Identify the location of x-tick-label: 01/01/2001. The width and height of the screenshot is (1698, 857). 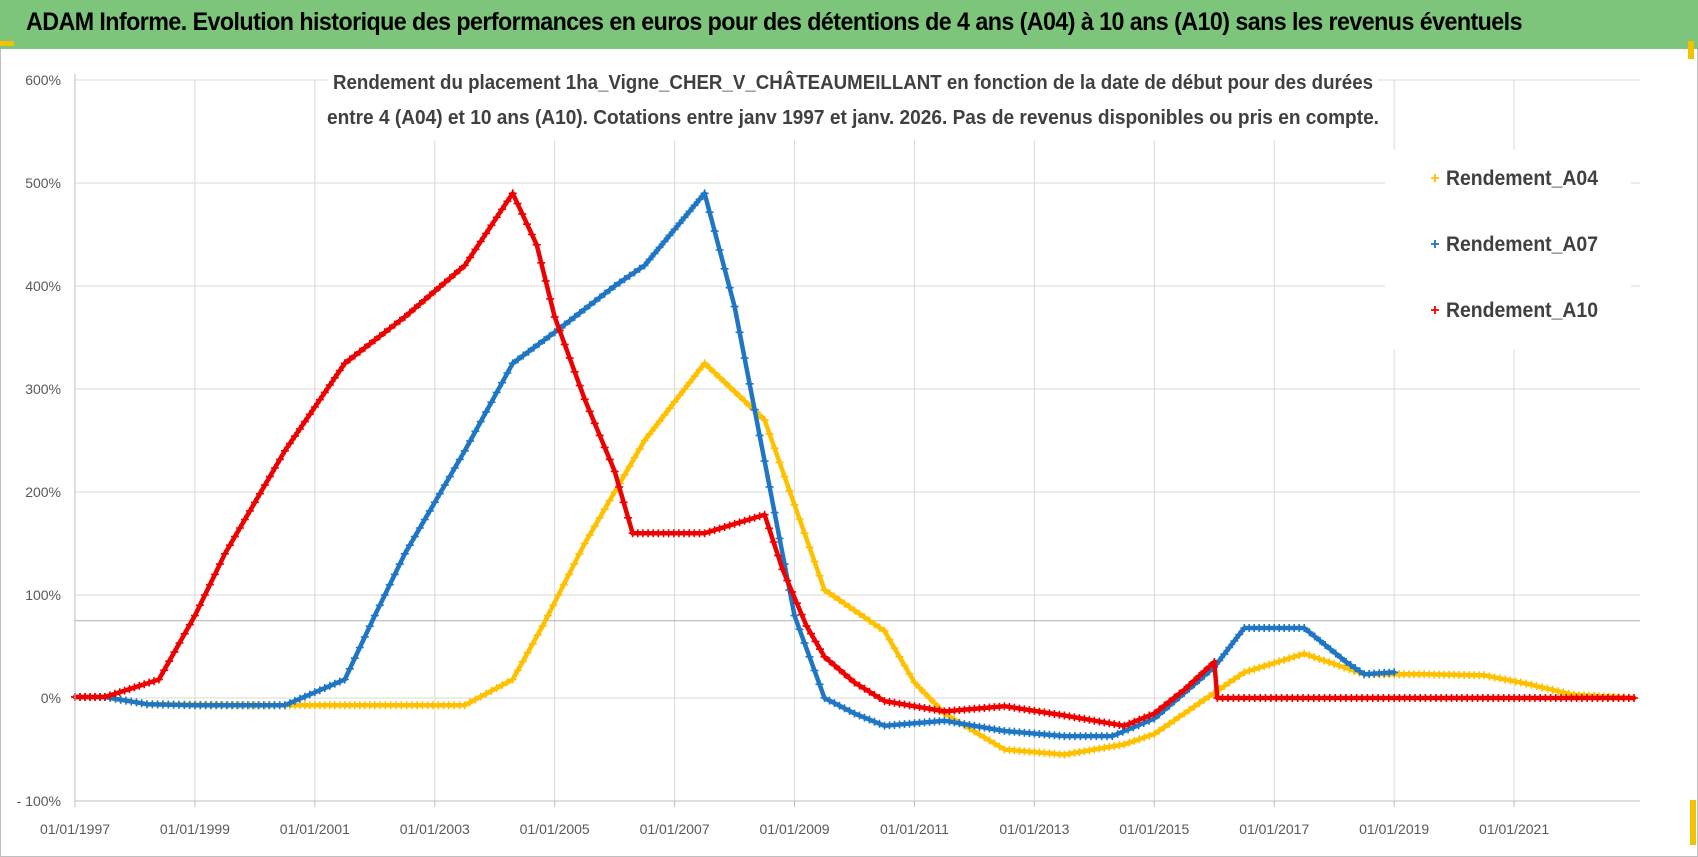
(315, 829).